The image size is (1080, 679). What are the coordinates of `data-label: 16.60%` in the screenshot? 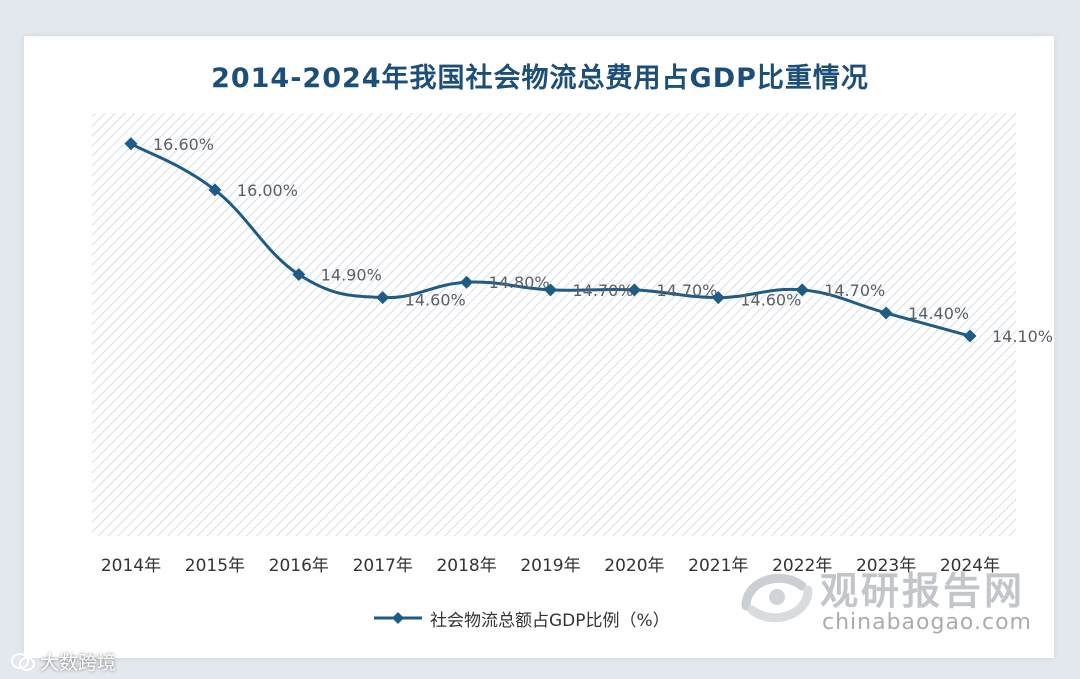 It's located at (183, 144).